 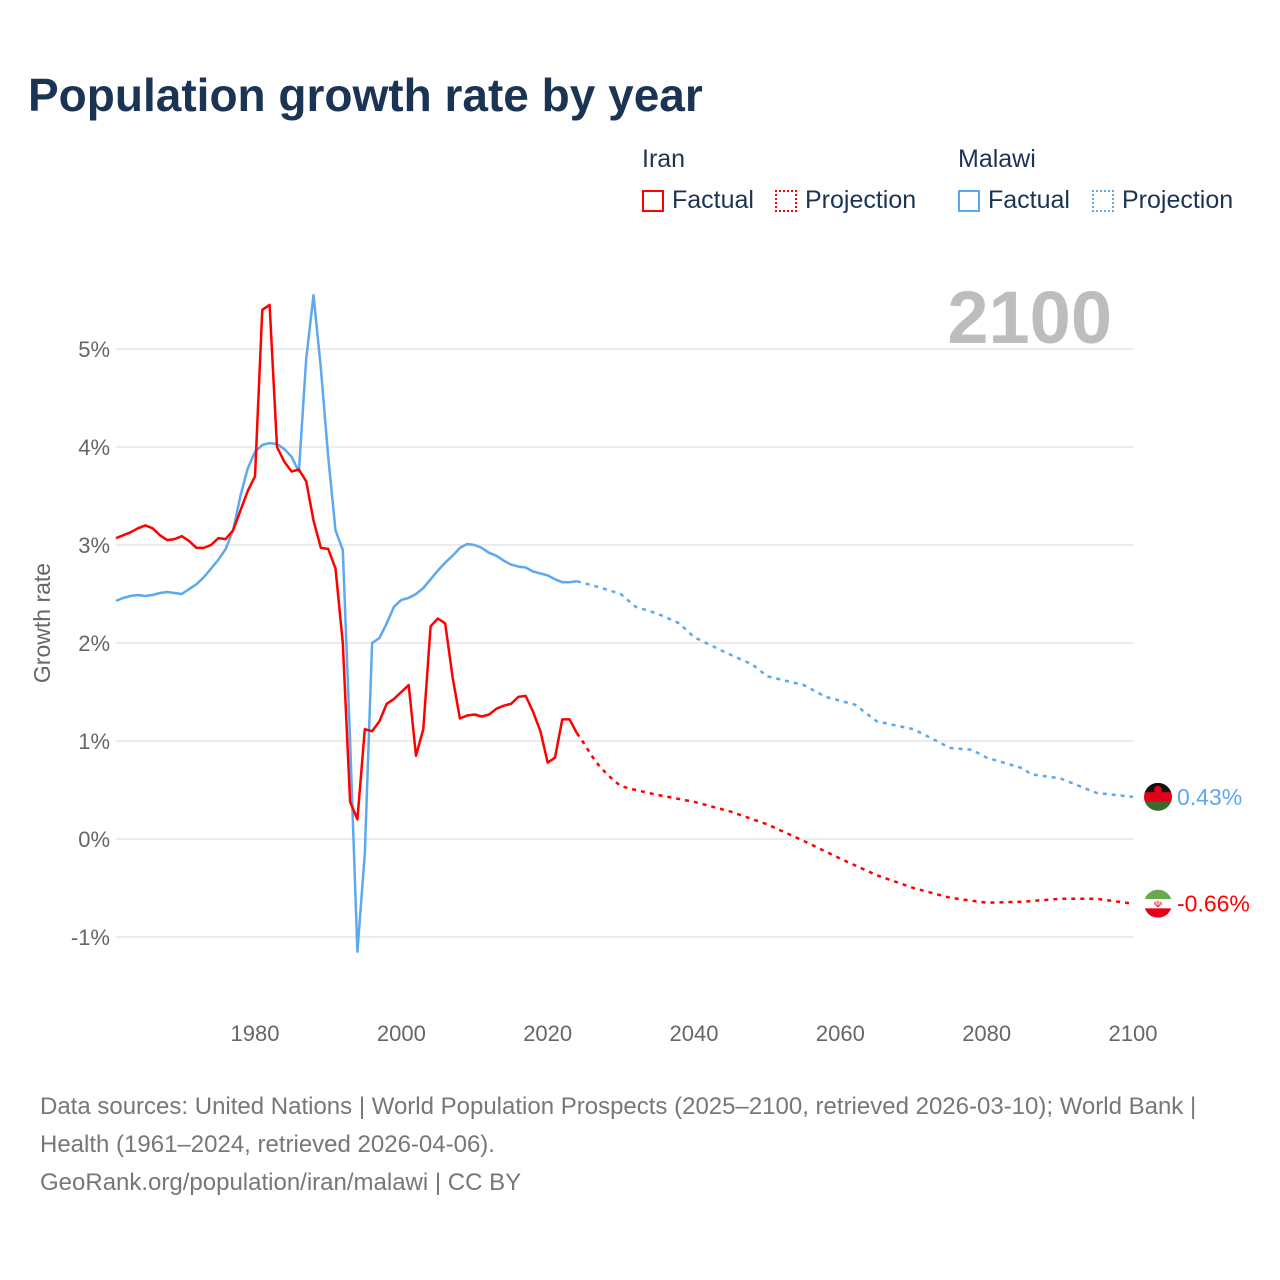 What do you see at coordinates (94, 349) in the screenshot?
I see `y-tick-label: 5%` at bounding box center [94, 349].